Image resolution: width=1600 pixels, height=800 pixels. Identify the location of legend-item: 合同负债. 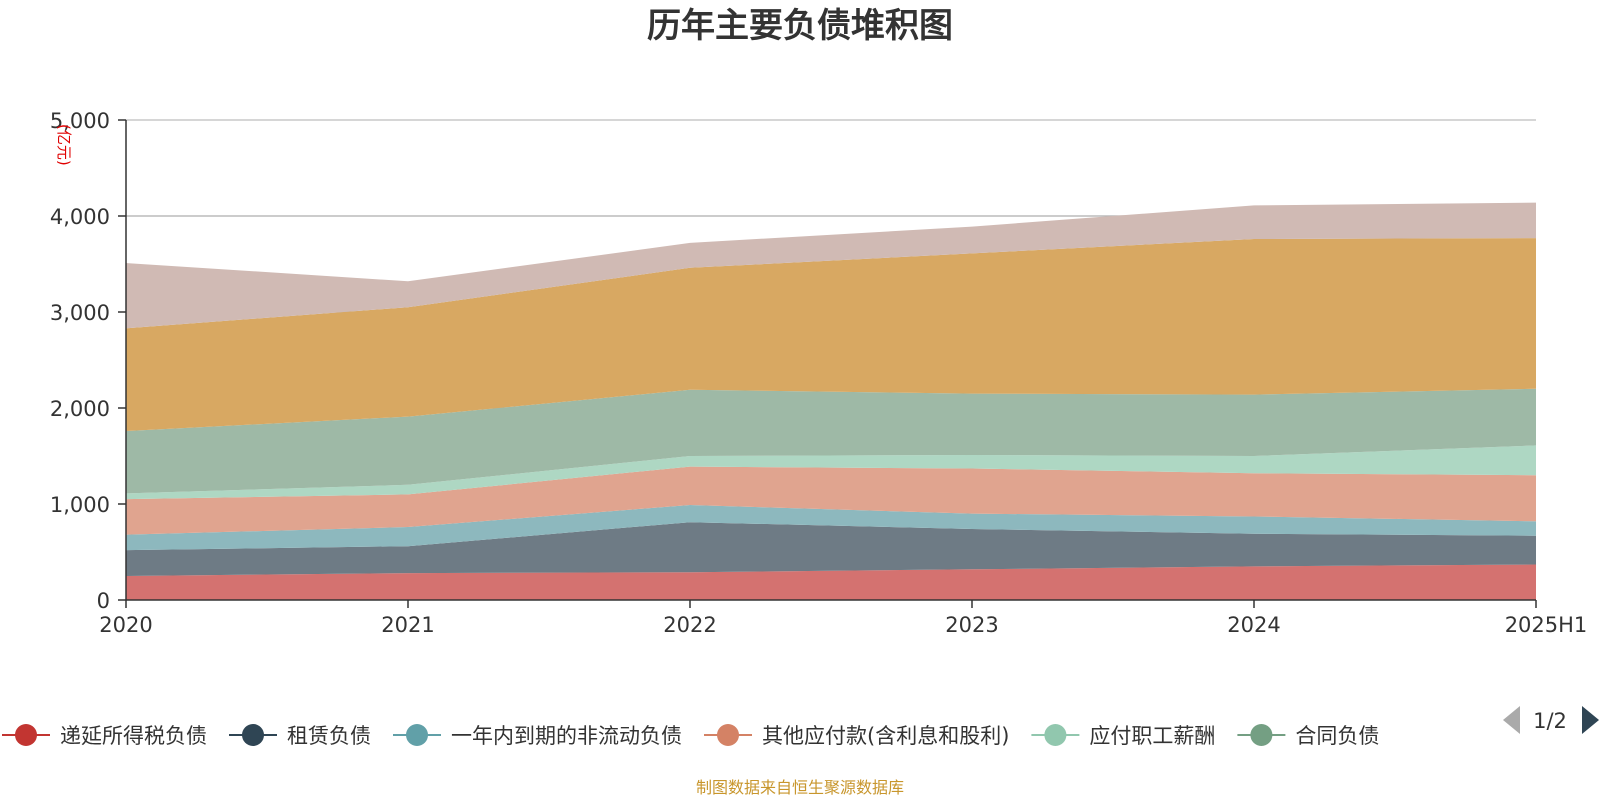
(1308, 736).